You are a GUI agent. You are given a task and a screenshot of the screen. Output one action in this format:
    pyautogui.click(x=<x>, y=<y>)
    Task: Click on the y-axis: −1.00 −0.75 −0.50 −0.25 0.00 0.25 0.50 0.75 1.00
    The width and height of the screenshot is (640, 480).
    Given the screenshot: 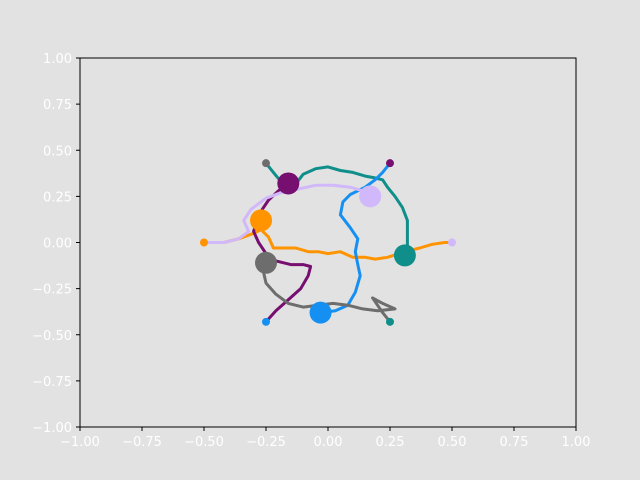 What is the action you would take?
    pyautogui.click(x=56, y=244)
    